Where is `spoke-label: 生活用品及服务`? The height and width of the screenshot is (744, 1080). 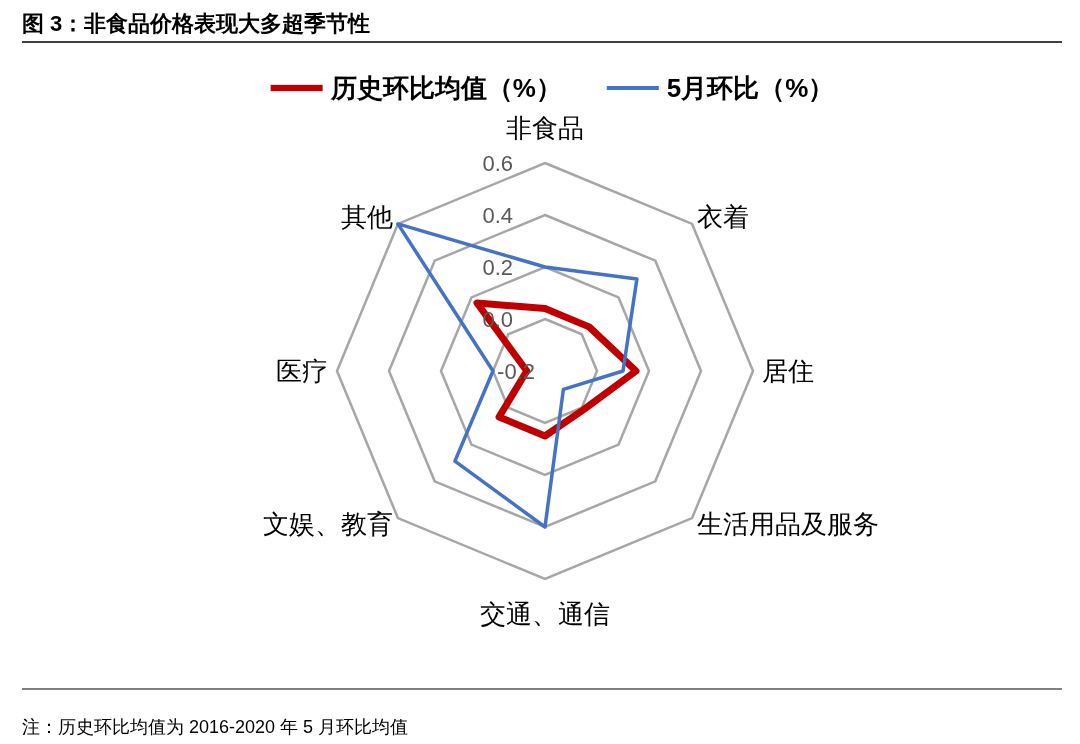
spoke-label: 生活用品及服务 is located at coordinates (788, 524).